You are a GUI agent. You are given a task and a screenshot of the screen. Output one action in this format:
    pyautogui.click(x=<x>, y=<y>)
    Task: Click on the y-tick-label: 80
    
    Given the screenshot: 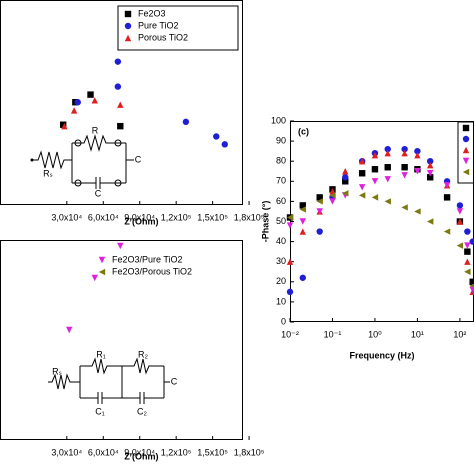 What is the action you would take?
    pyautogui.click(x=281, y=161)
    